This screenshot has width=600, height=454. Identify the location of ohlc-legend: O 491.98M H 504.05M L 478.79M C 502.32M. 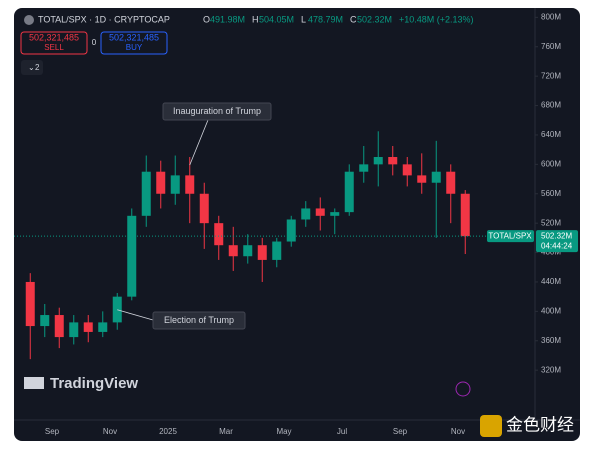
(297, 19).